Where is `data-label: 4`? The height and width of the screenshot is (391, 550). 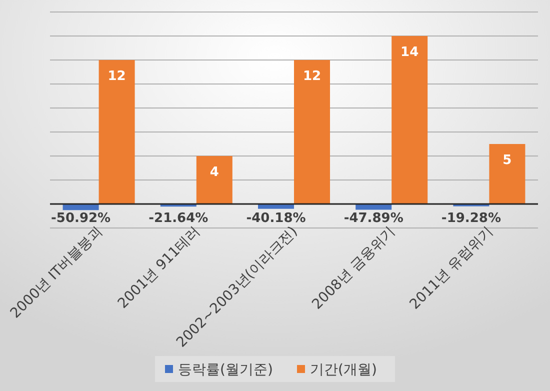 data-label: 4 is located at coordinates (214, 172).